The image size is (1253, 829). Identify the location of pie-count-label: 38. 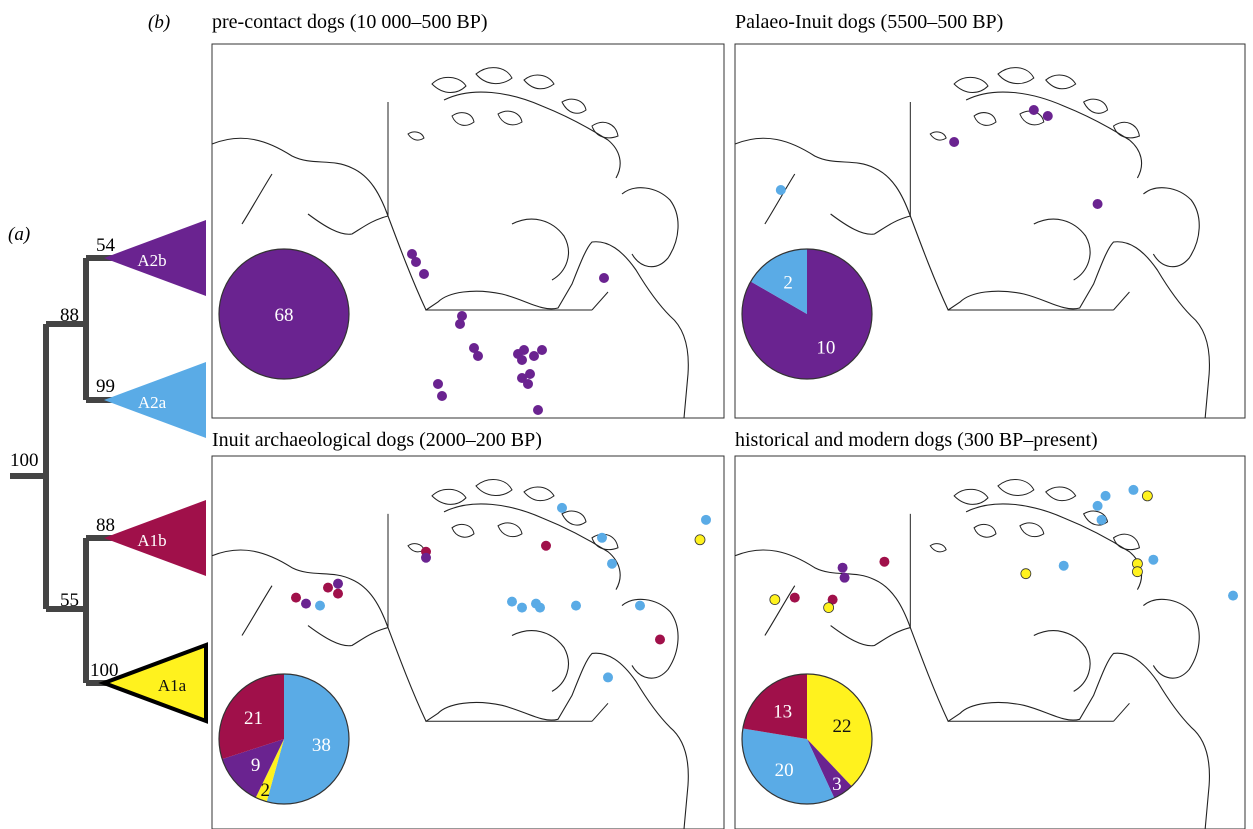
(321, 745).